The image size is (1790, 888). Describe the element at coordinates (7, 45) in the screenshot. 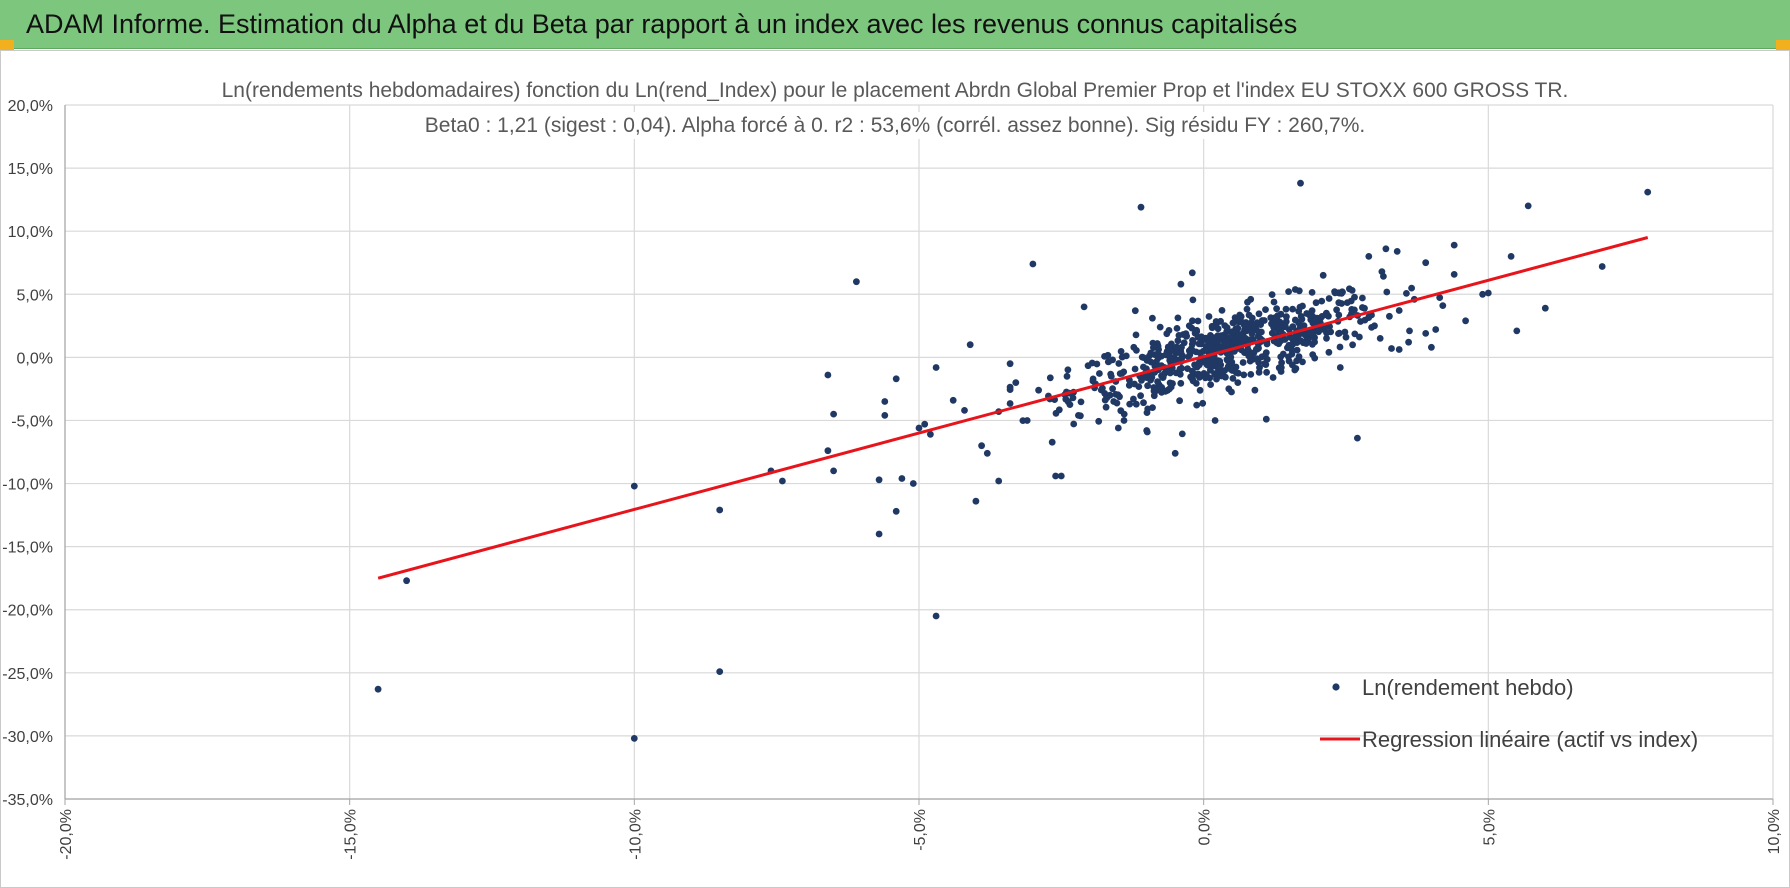

I see `corner-mark-top-left` at that location.